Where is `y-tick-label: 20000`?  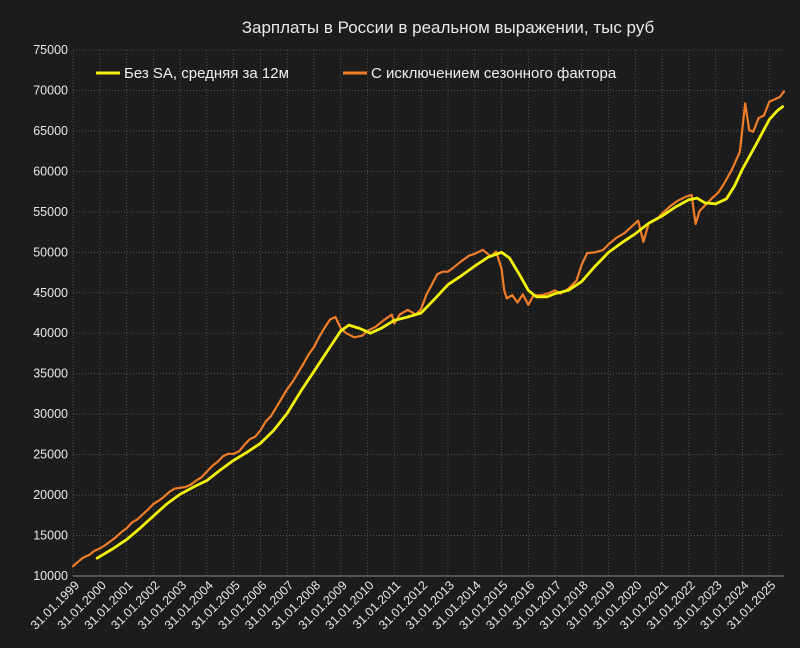
y-tick-label: 20000 is located at coordinates (50, 495).